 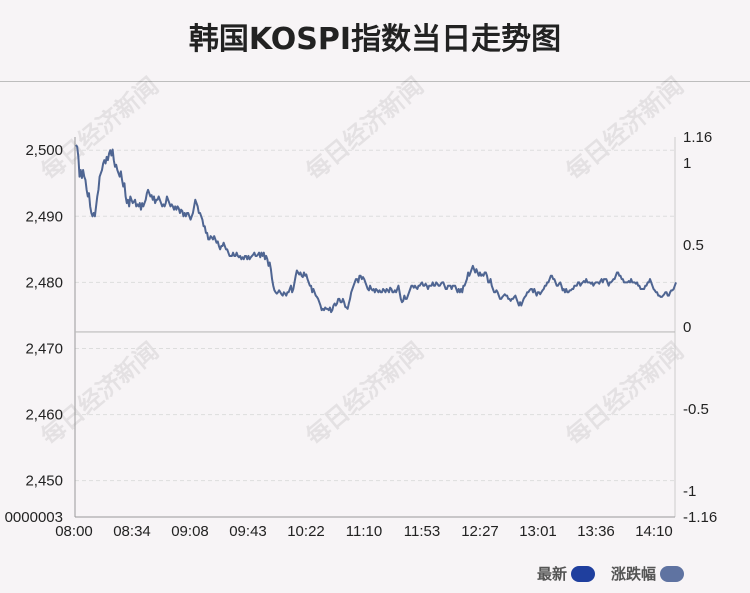 I want to click on x-tick-label: 09:43, so click(x=248, y=531).